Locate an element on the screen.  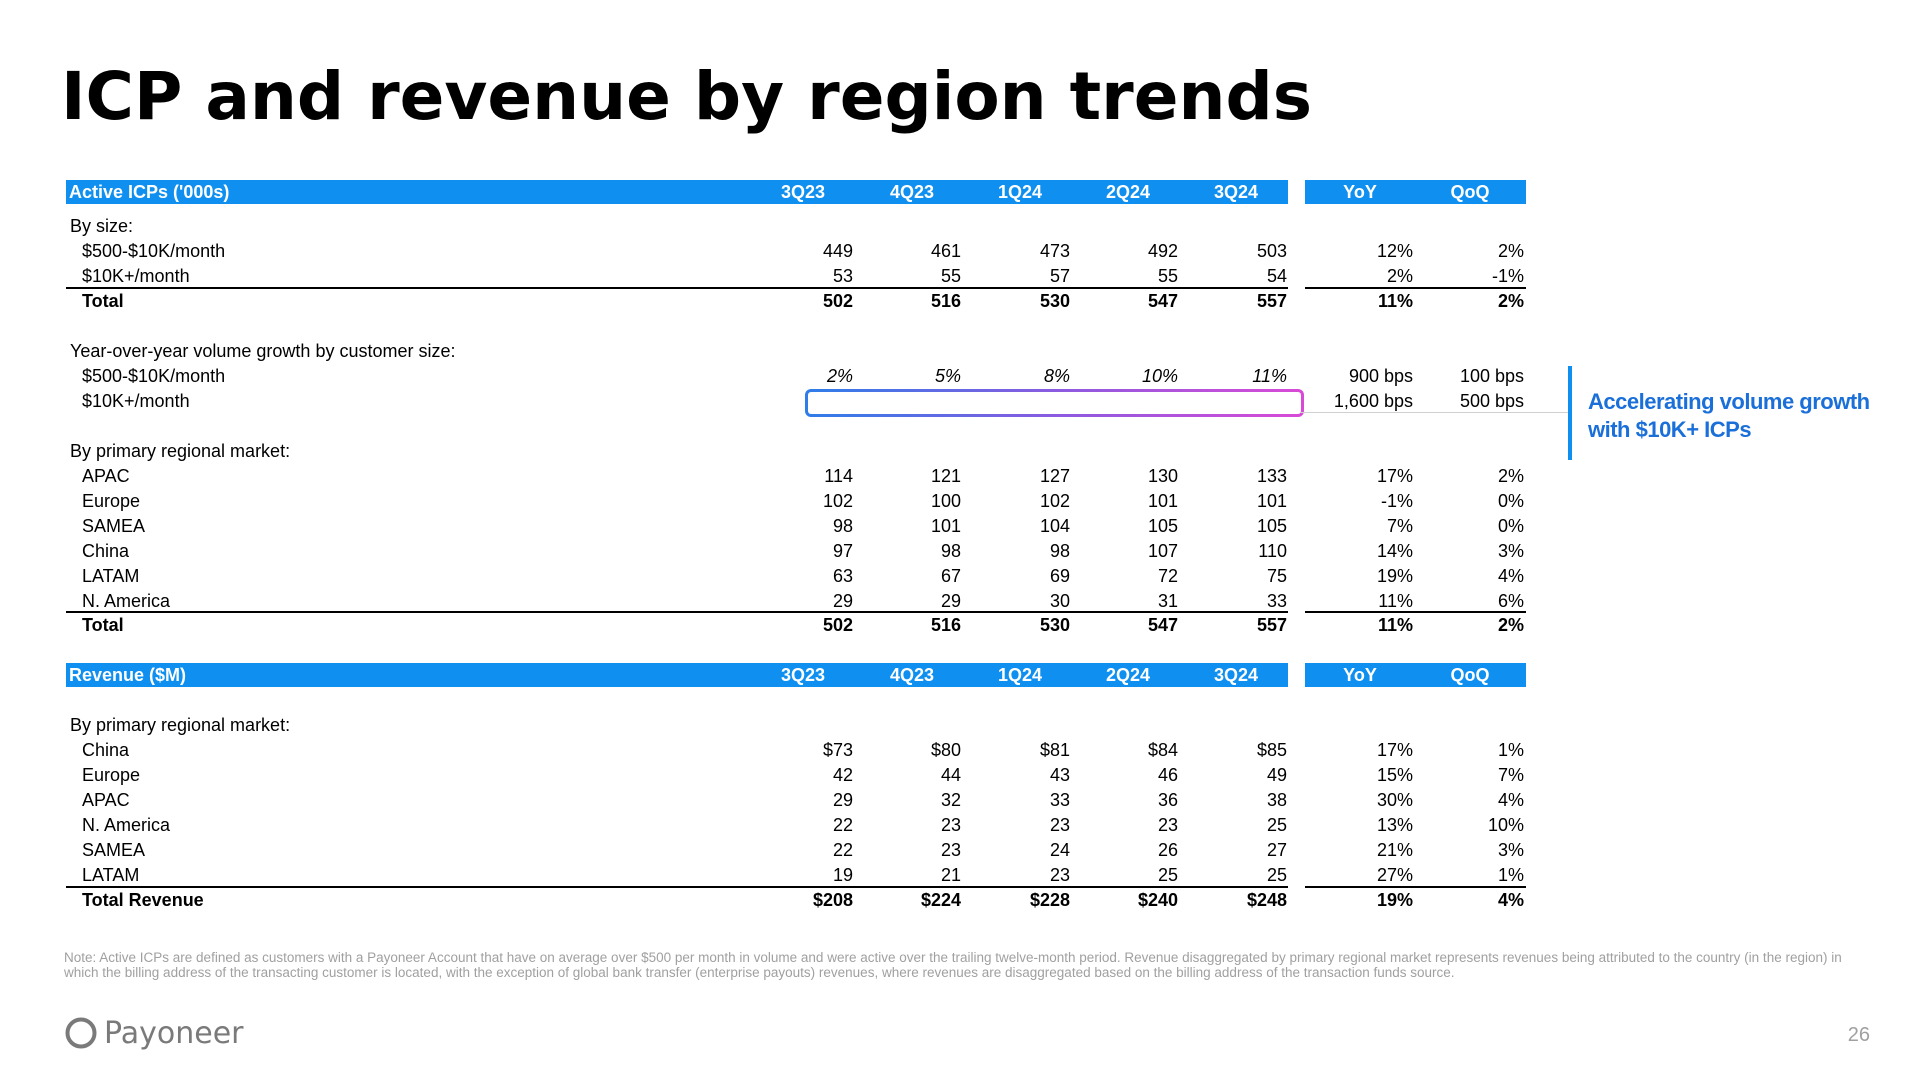
row-value: 44 is located at coordinates (950, 775).